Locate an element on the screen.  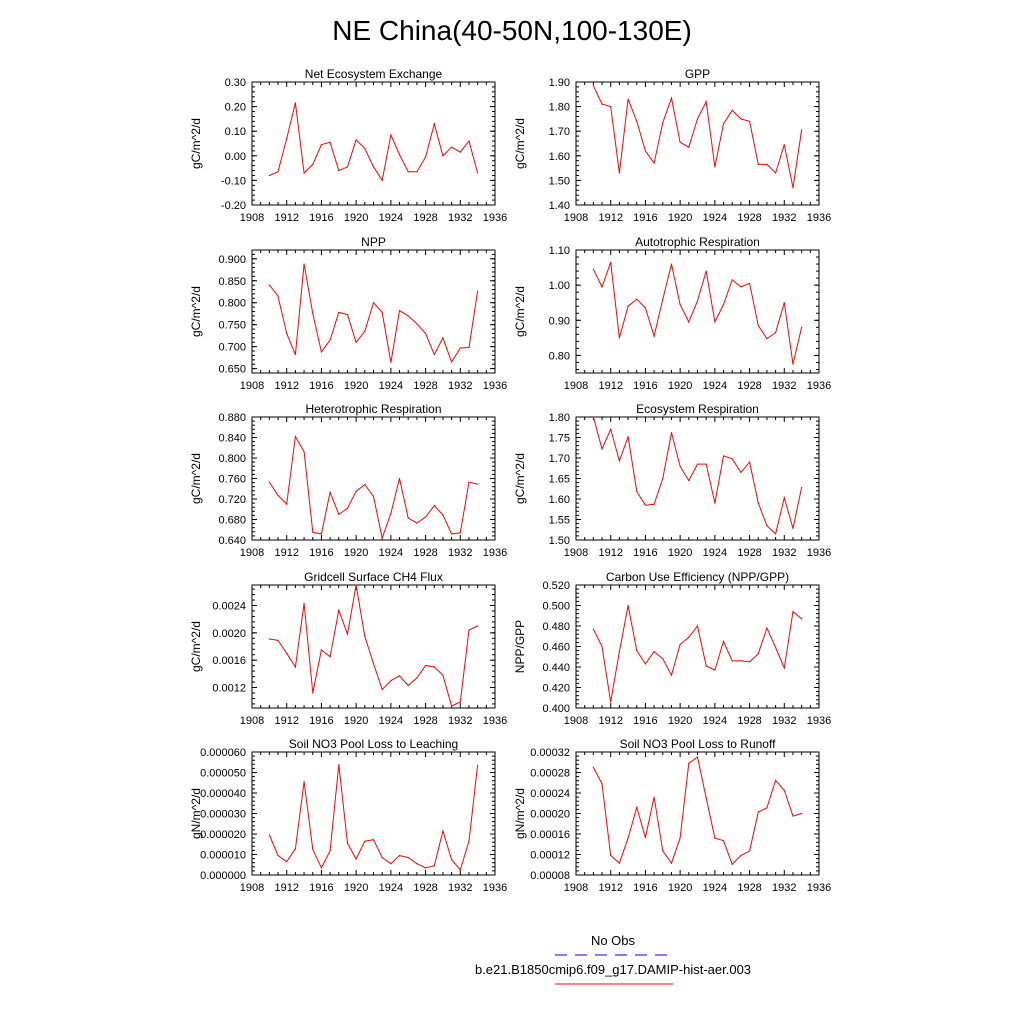
y-tick-label: 0.000050 is located at coordinates (223, 774).